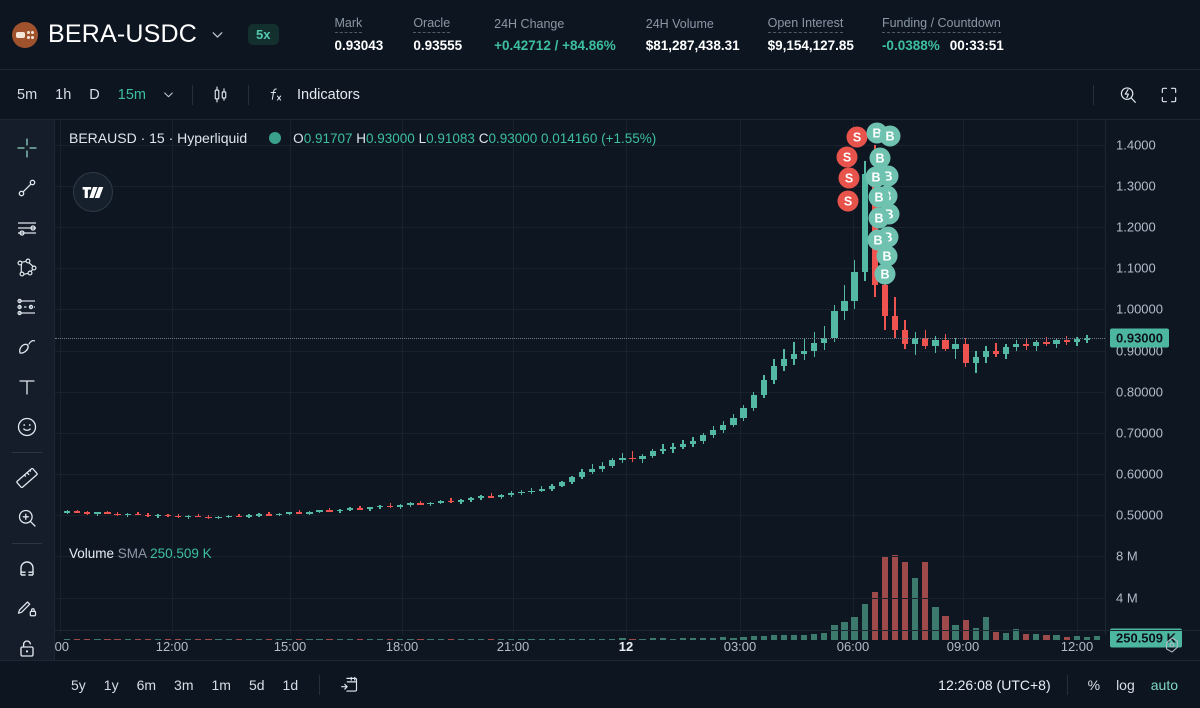  I want to click on range-3m: 3m, so click(184, 684).